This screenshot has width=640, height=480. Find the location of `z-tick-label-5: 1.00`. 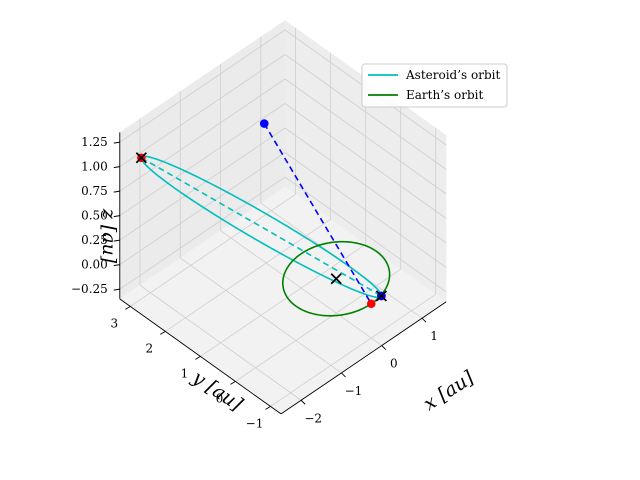

z-tick-label-5: 1.00 is located at coordinates (94, 167).